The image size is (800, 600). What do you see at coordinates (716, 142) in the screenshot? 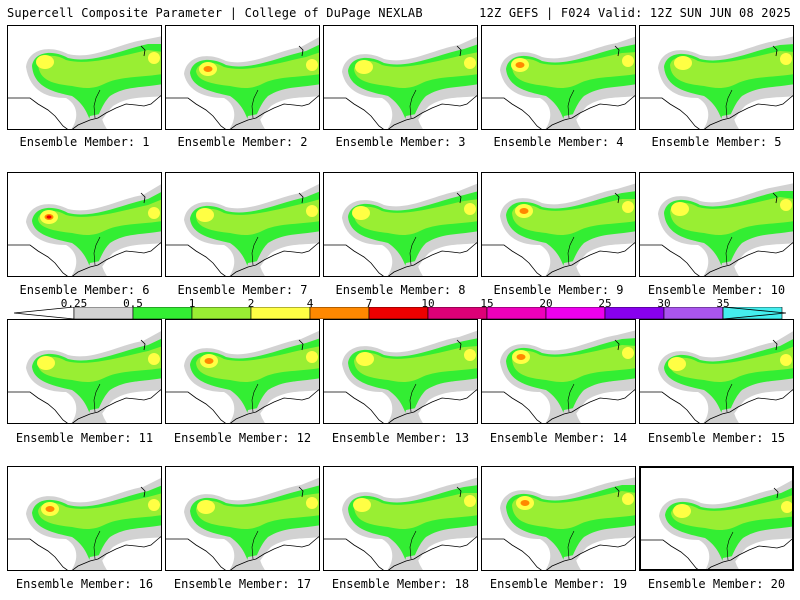
I see `ensemble-member-label: Ensemble Member: 5` at bounding box center [716, 142].